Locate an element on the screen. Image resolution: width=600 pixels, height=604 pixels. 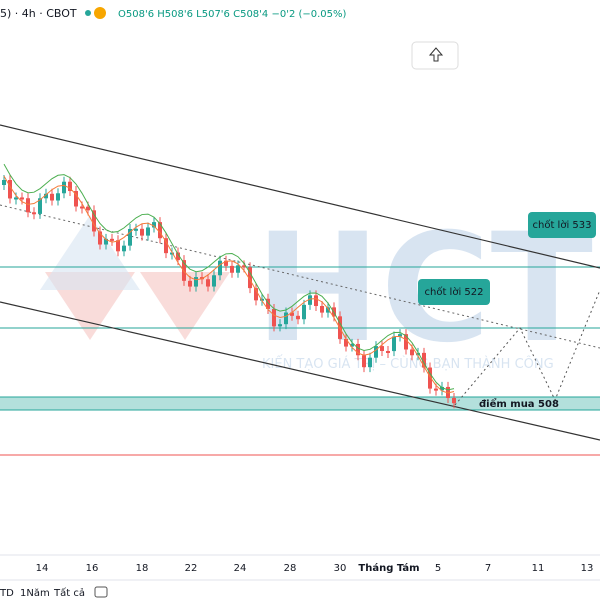
x-tick-label: 14 is located at coordinates (42, 568).